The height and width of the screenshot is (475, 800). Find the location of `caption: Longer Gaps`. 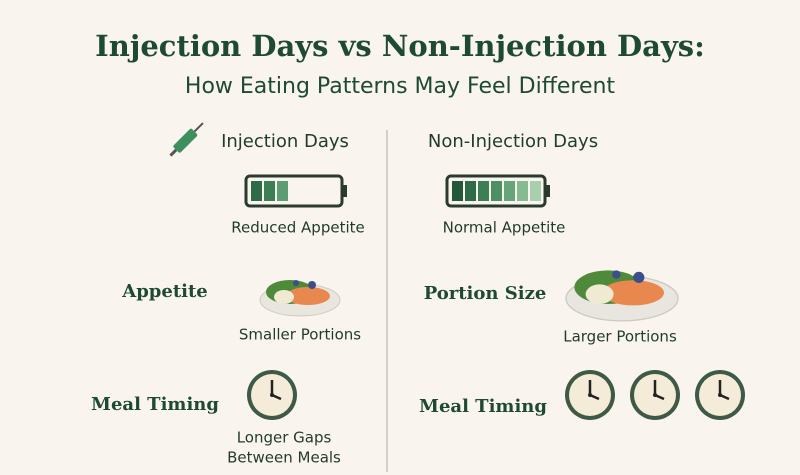

caption: Longer Gaps is located at coordinates (284, 438).